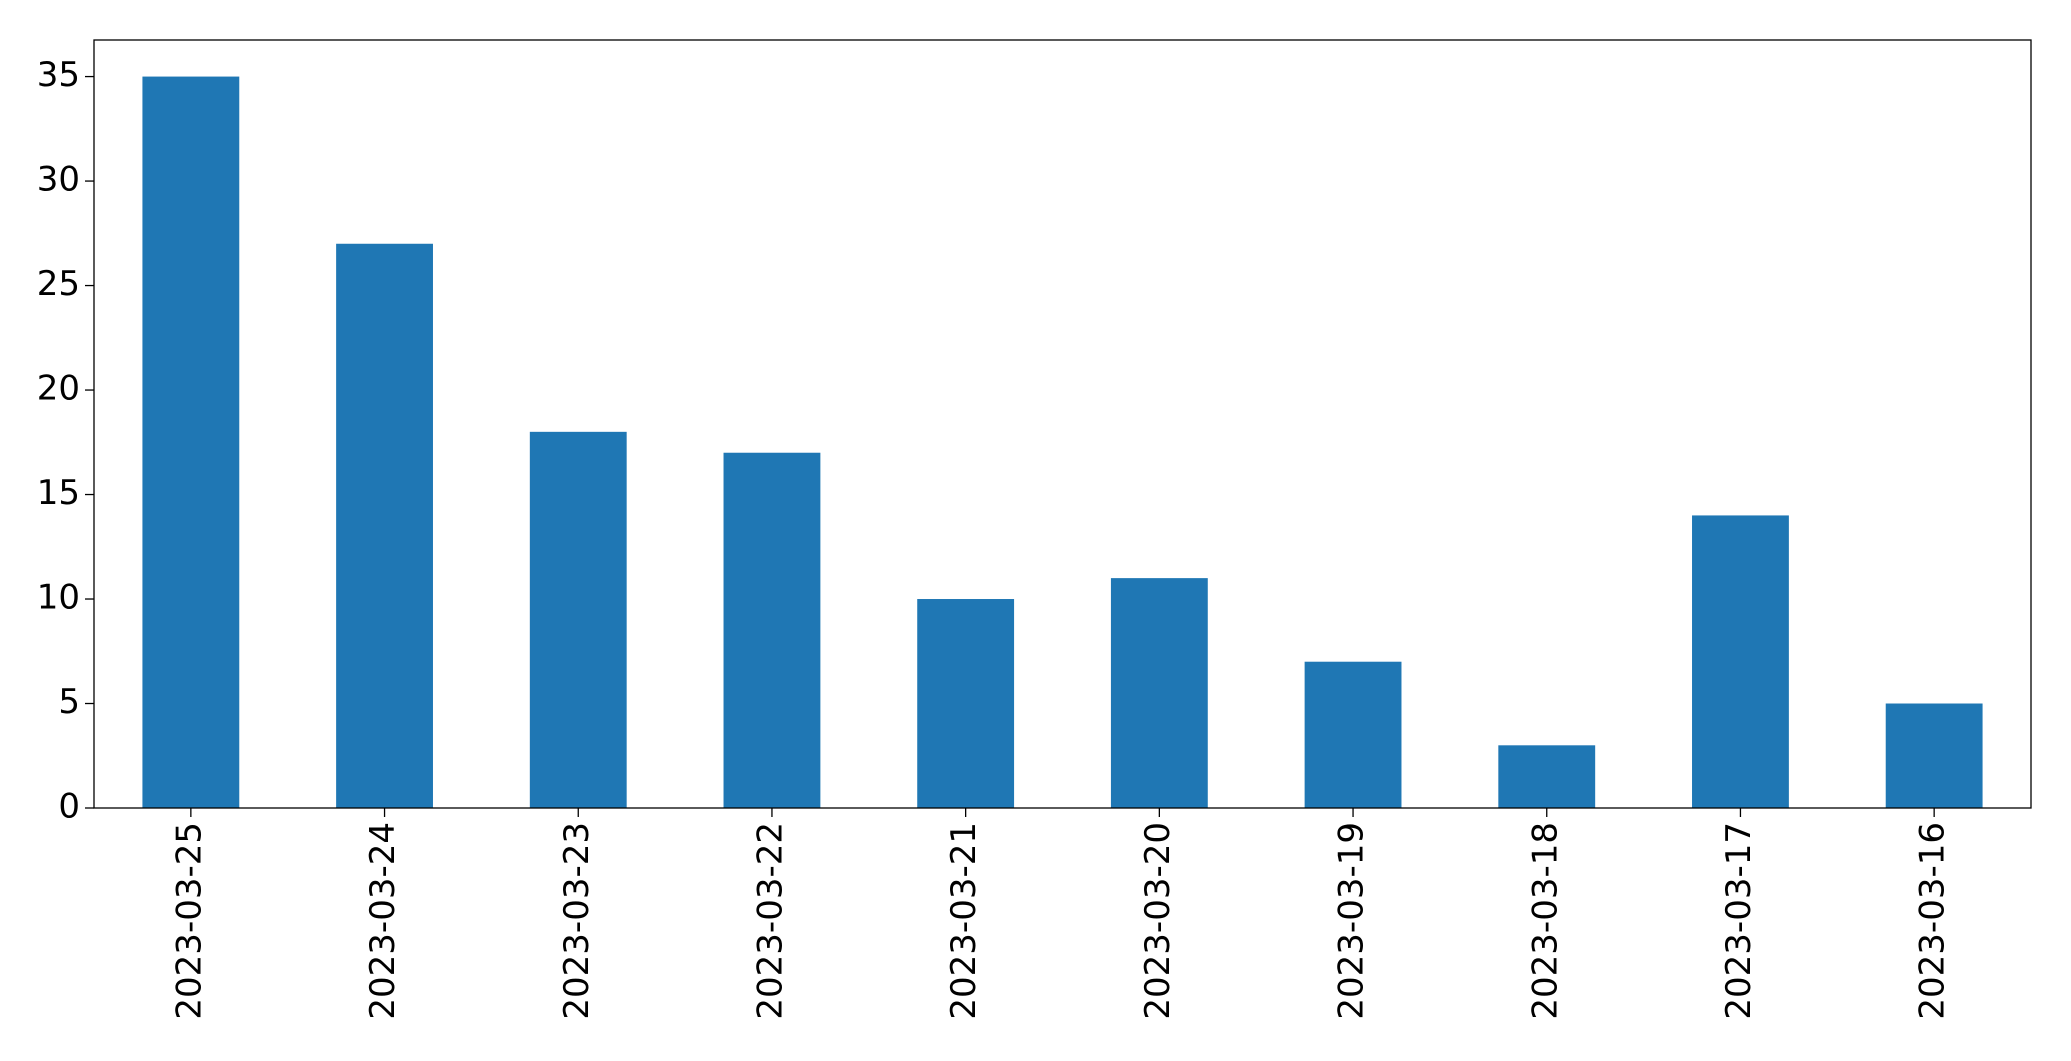  Describe the element at coordinates (1352, 921) in the screenshot. I see `x-tick-label: 2023-03-19` at that location.